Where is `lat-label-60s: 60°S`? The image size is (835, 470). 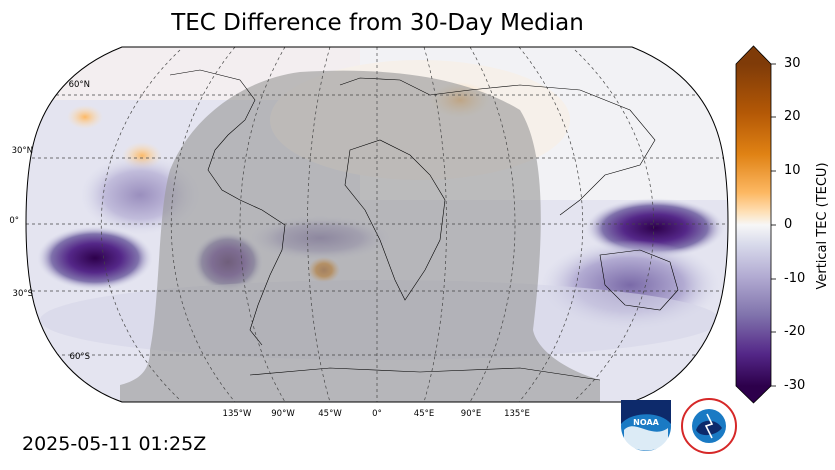
lat-label-60s: 60°S is located at coordinates (79, 357).